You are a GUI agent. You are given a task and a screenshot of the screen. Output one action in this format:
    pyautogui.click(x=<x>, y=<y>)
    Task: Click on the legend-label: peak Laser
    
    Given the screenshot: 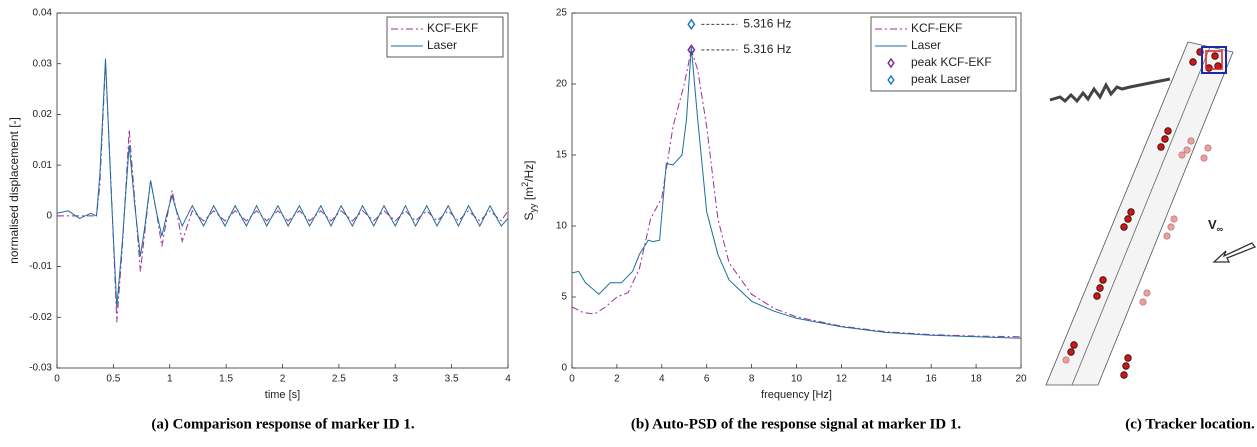 What is the action you would take?
    pyautogui.click(x=940, y=79)
    